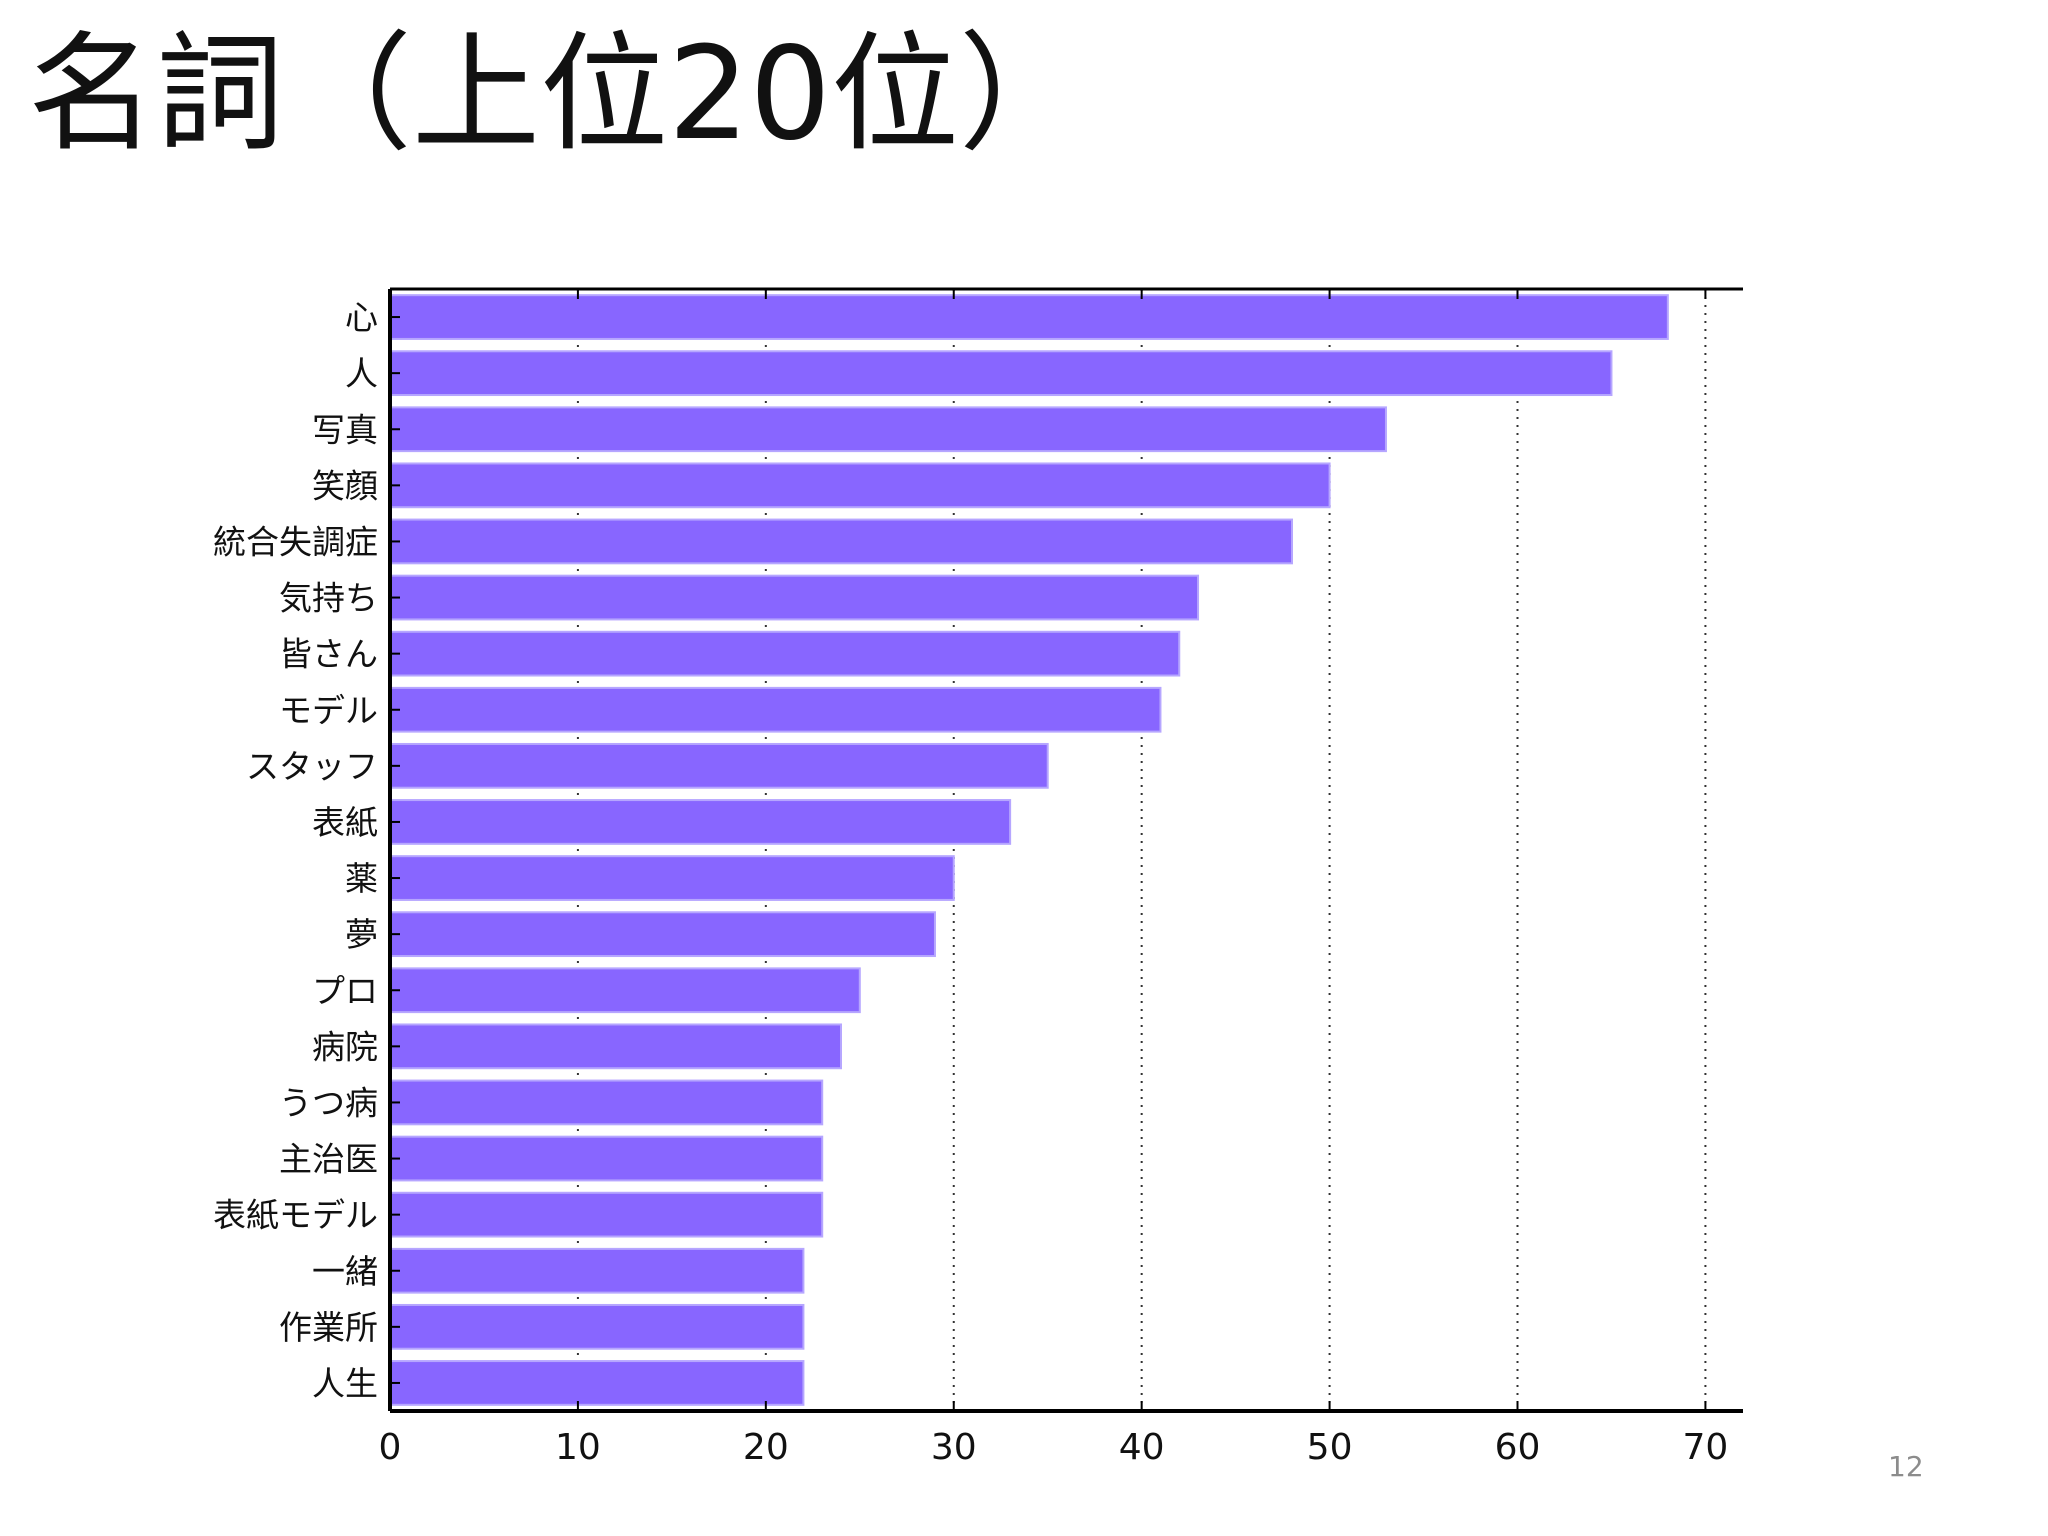 The height and width of the screenshot is (1536, 2048). I want to click on category-label: 夢, so click(361, 934).